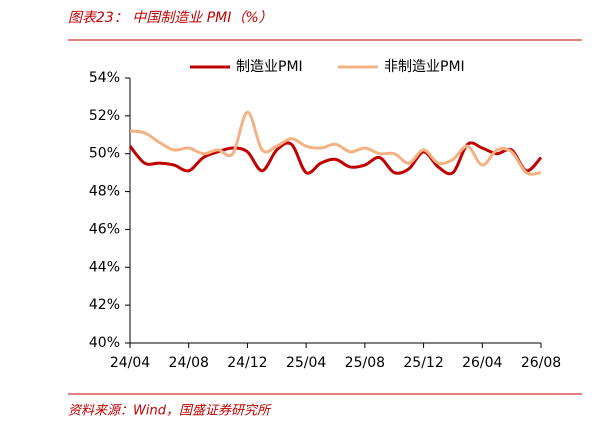 The image size is (612, 429). I want to click on y-tick-label: 54%, so click(104, 78).